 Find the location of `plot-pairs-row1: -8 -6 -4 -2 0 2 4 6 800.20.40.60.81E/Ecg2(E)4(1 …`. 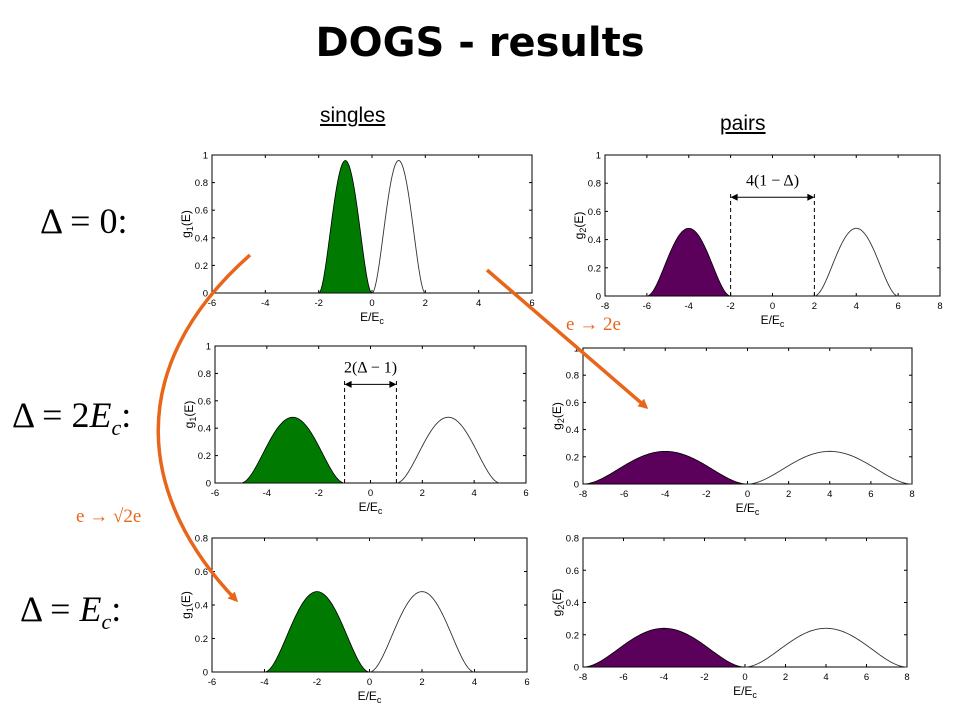

plot-pairs-row1: -8 -6 -4 -2 0 2 4 6 800.20.40.60.81E/Ecg2(E)4(1 … is located at coordinates (757, 240).